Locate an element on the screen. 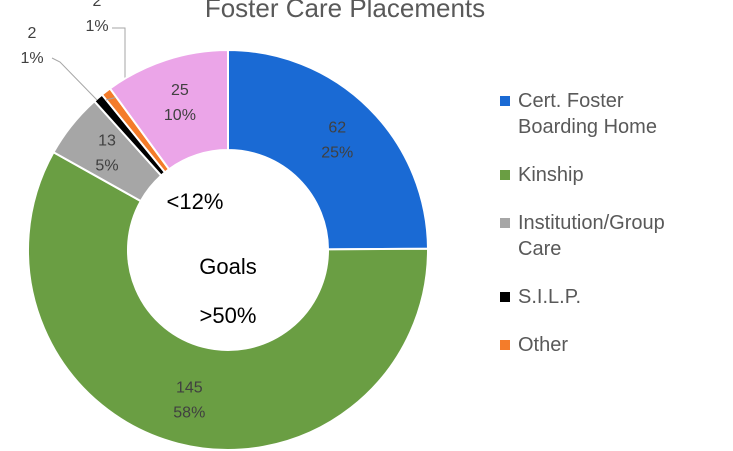  data-label-percent: 25% is located at coordinates (337, 152).